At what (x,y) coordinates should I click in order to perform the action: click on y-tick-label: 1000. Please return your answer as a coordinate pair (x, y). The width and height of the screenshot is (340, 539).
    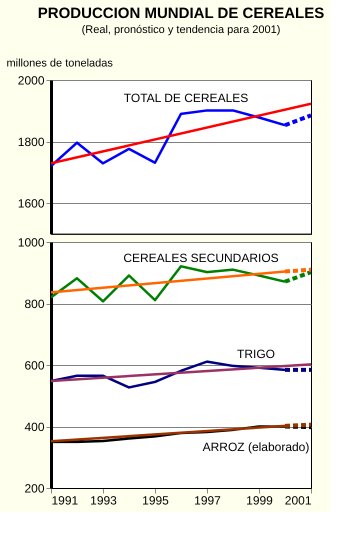
    Looking at the image, I should click on (31, 243).